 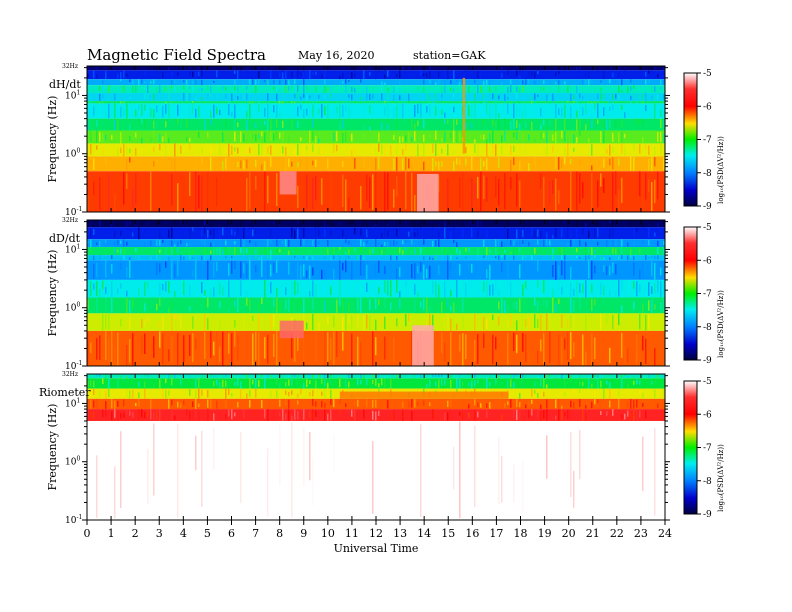 What do you see at coordinates (78, 459) in the screenshot?
I see `y-tick-exponent: 0` at bounding box center [78, 459].